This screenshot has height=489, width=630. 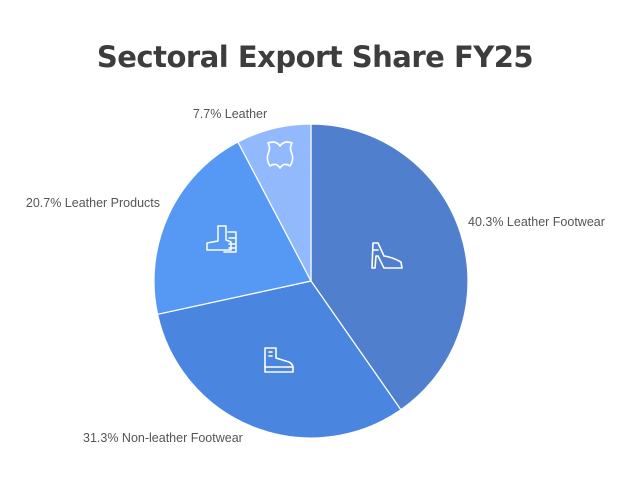 What do you see at coordinates (536, 222) in the screenshot?
I see `slice-label-leather-footwear: 40.3% Leather Footwear` at bounding box center [536, 222].